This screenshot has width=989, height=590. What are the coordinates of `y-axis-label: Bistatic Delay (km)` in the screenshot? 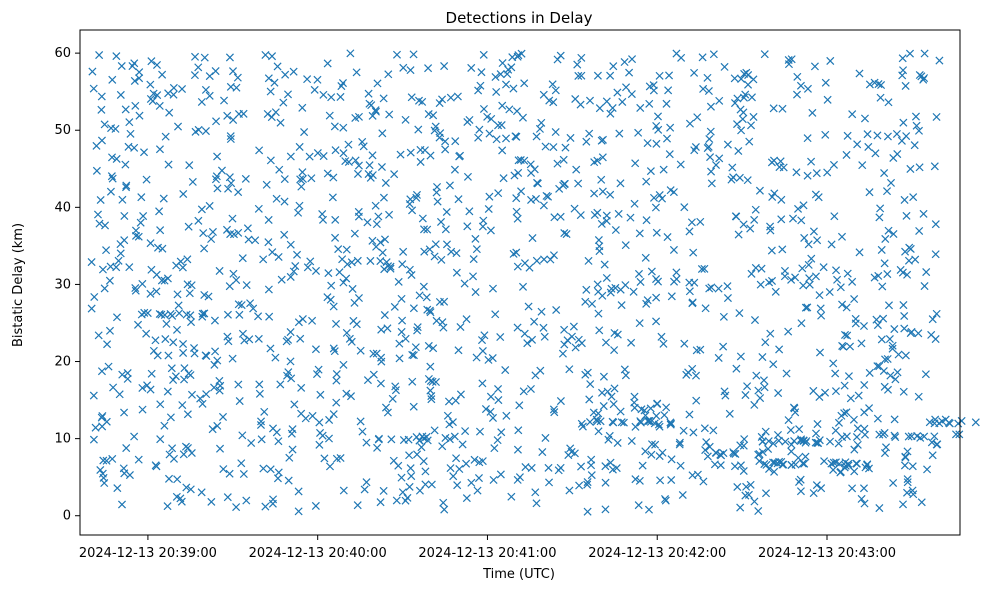 It's located at (18, 285).